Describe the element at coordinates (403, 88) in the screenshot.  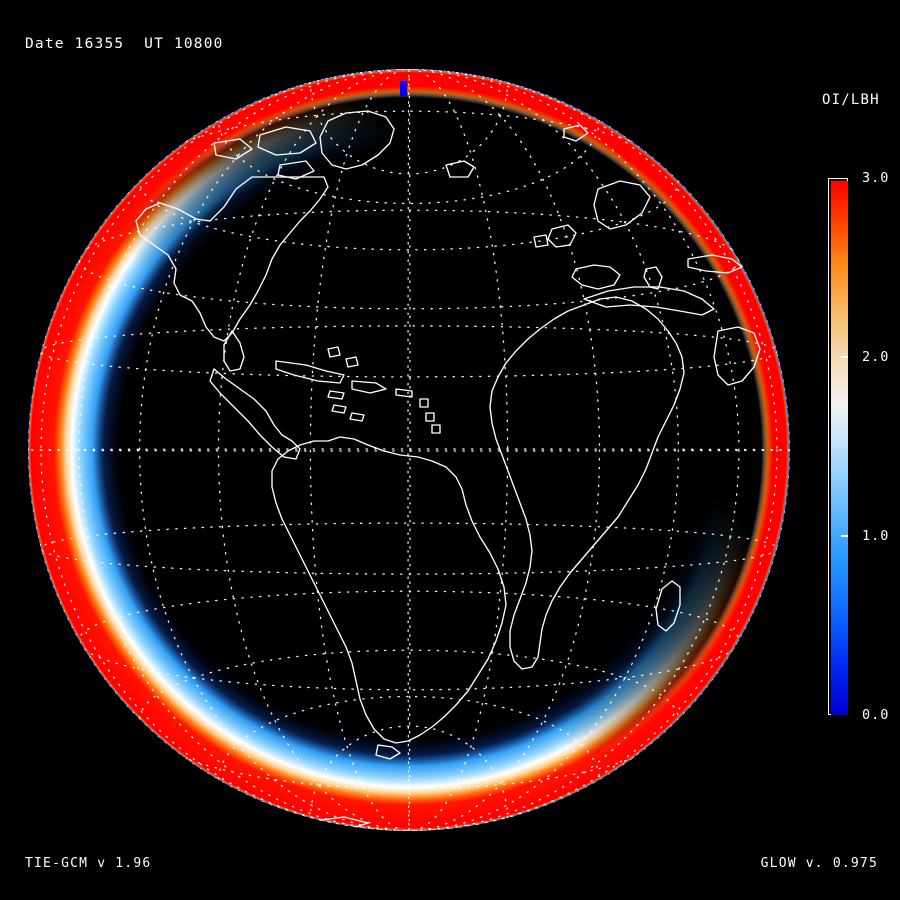
I see `north-pole-marker` at that location.